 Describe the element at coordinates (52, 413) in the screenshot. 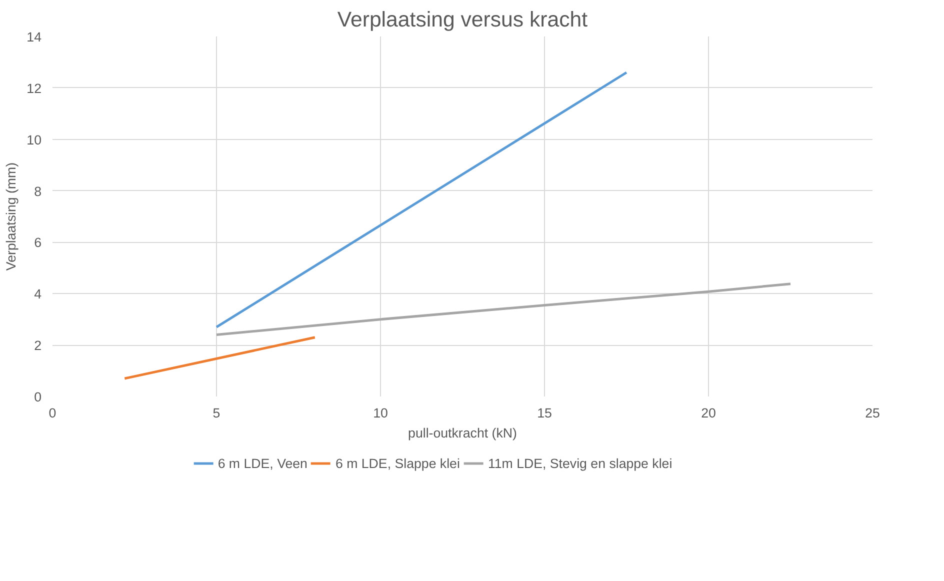

I see `x-tick-label: 0` at that location.